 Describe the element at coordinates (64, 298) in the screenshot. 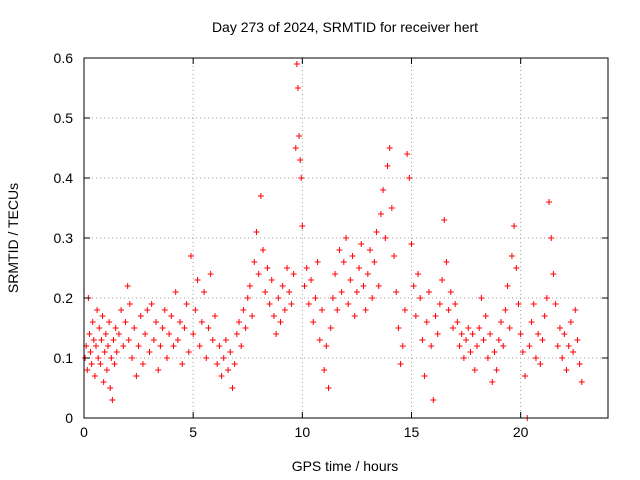

I see `y-tick-label: 0.2` at that location.